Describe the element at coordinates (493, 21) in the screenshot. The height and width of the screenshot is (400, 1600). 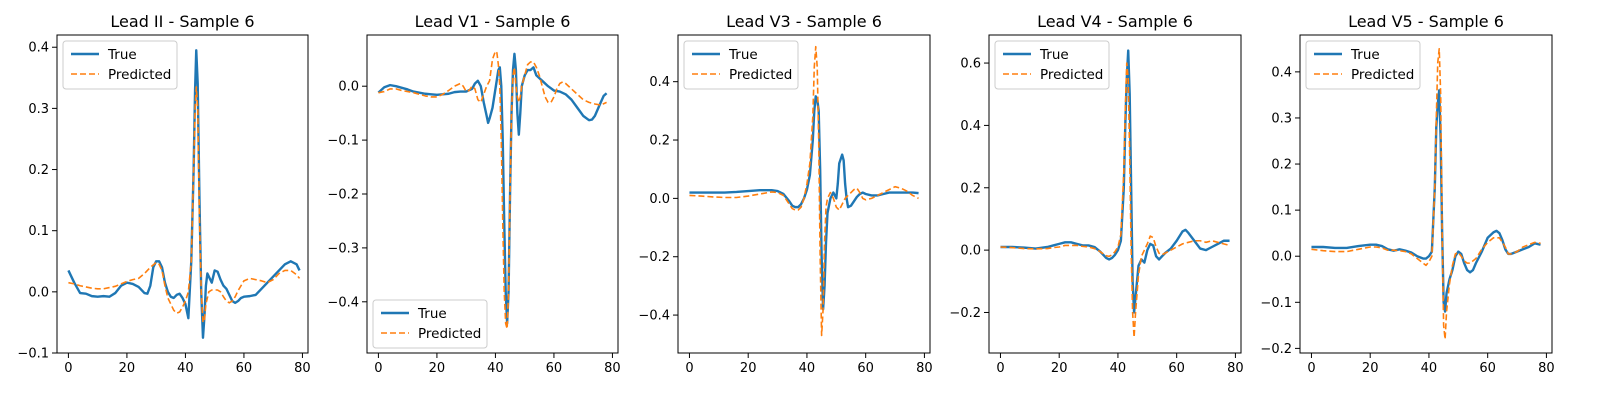
I see `chart-title: Lead V1 - Sample 6` at that location.